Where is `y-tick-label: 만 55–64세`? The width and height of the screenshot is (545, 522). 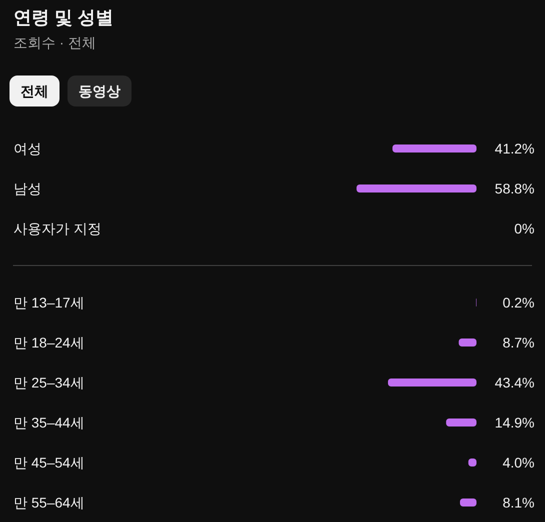 y-tick-label: 만 55–64세 is located at coordinates (49, 502).